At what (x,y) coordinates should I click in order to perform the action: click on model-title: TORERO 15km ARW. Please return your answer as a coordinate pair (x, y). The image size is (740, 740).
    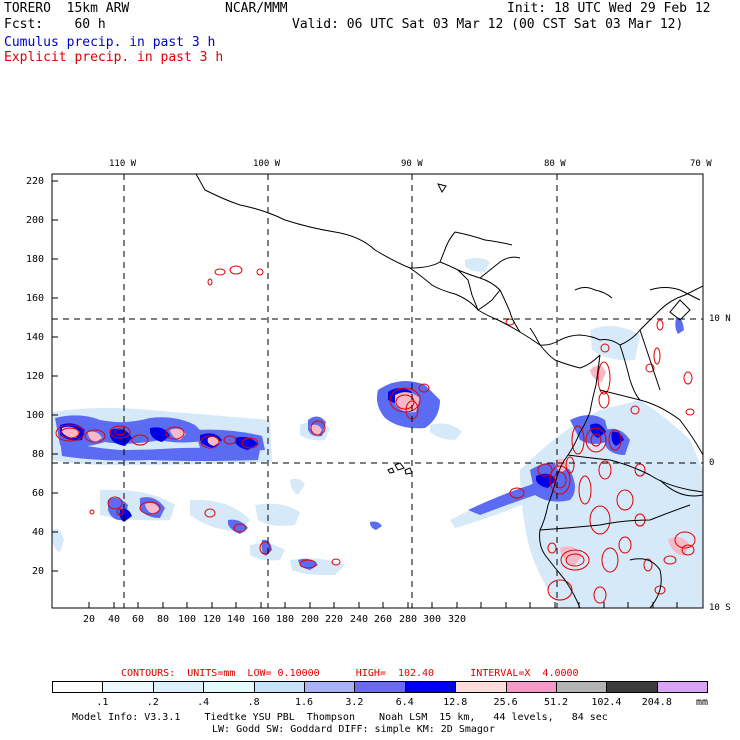
    Looking at the image, I should click on (67, 8).